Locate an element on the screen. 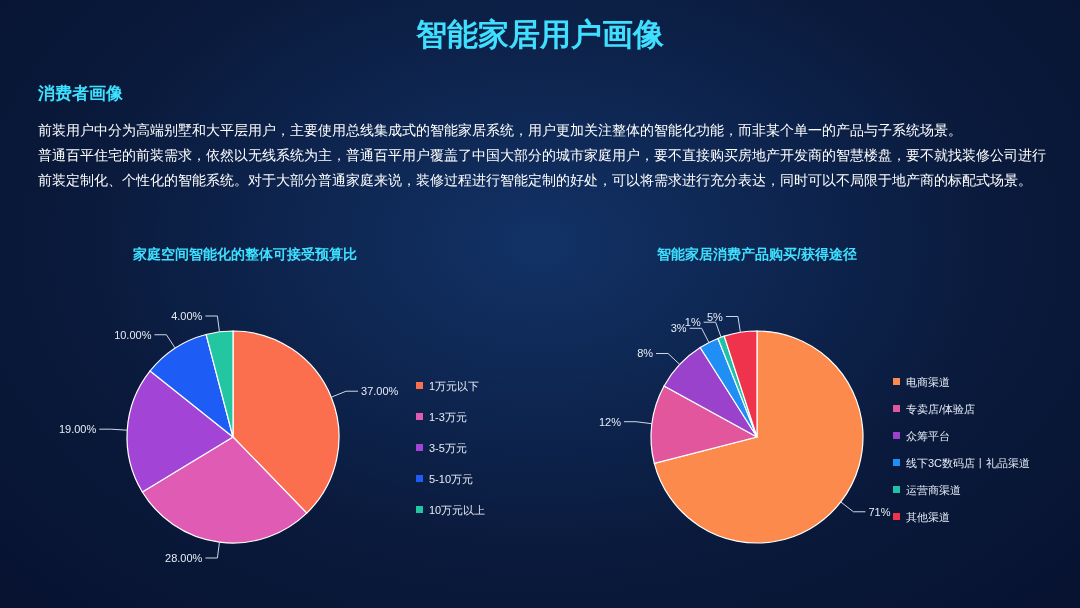 Image resolution: width=1080 pixels, height=608 pixels. data-label: 8% is located at coordinates (645, 353).